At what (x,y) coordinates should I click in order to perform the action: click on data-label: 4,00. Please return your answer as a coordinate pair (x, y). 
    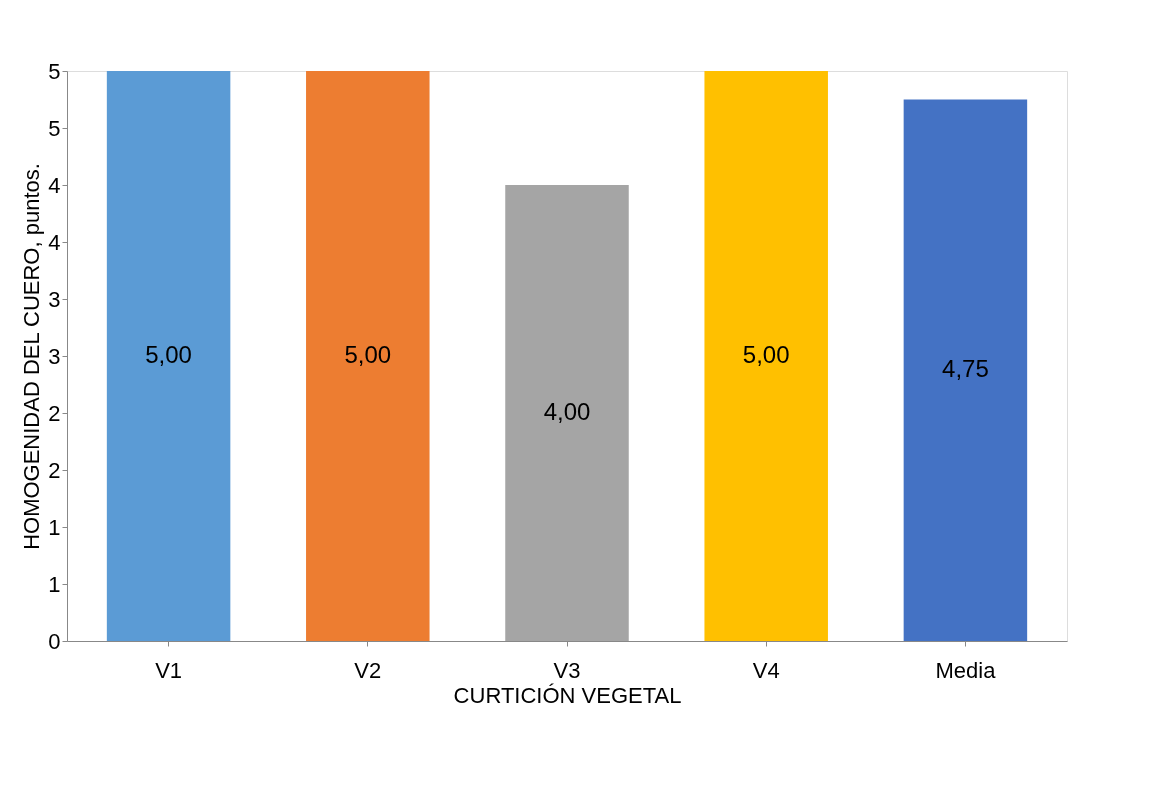
    Looking at the image, I should click on (567, 411).